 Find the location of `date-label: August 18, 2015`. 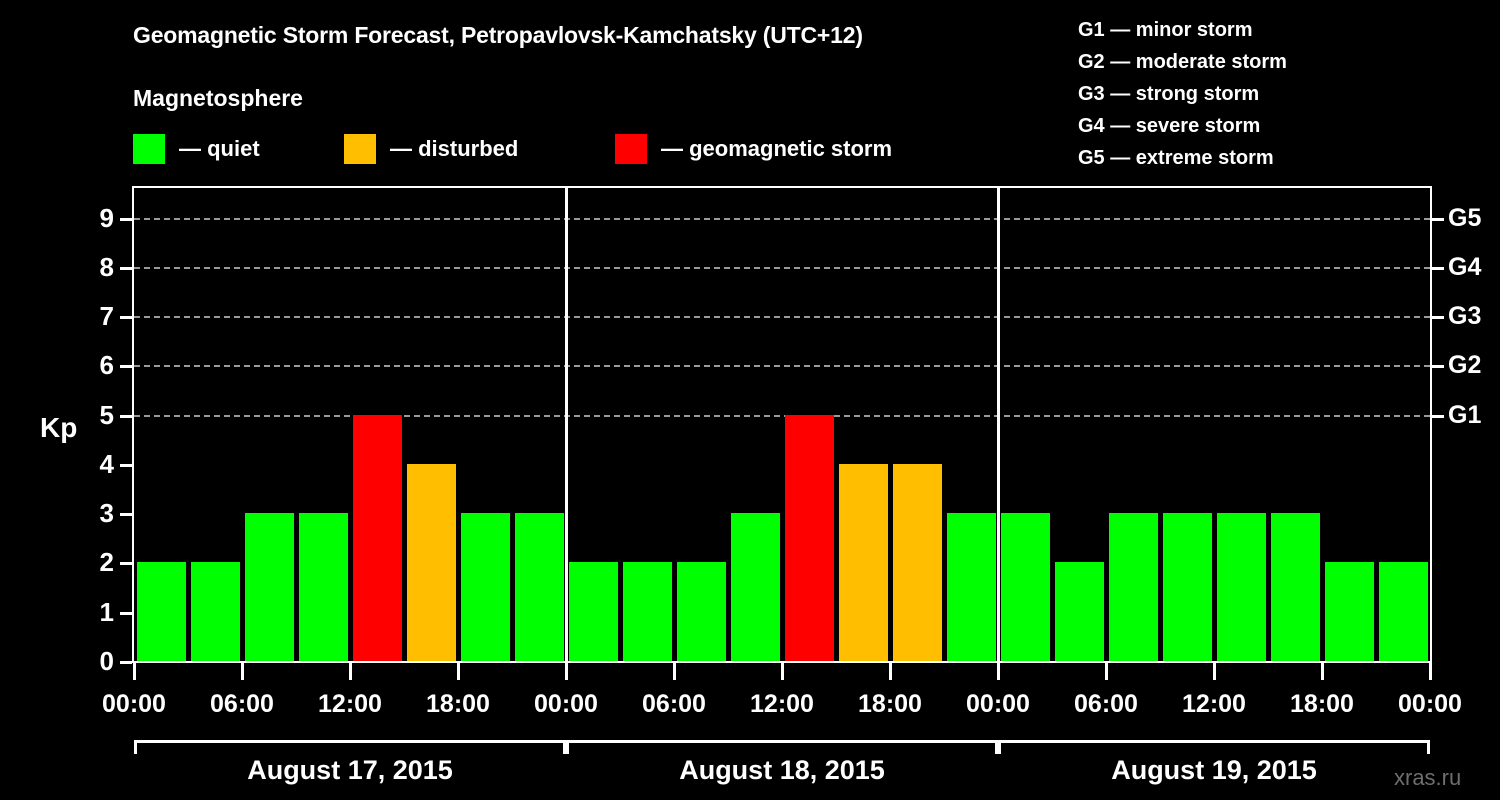

date-label: August 18, 2015 is located at coordinates (782, 770).